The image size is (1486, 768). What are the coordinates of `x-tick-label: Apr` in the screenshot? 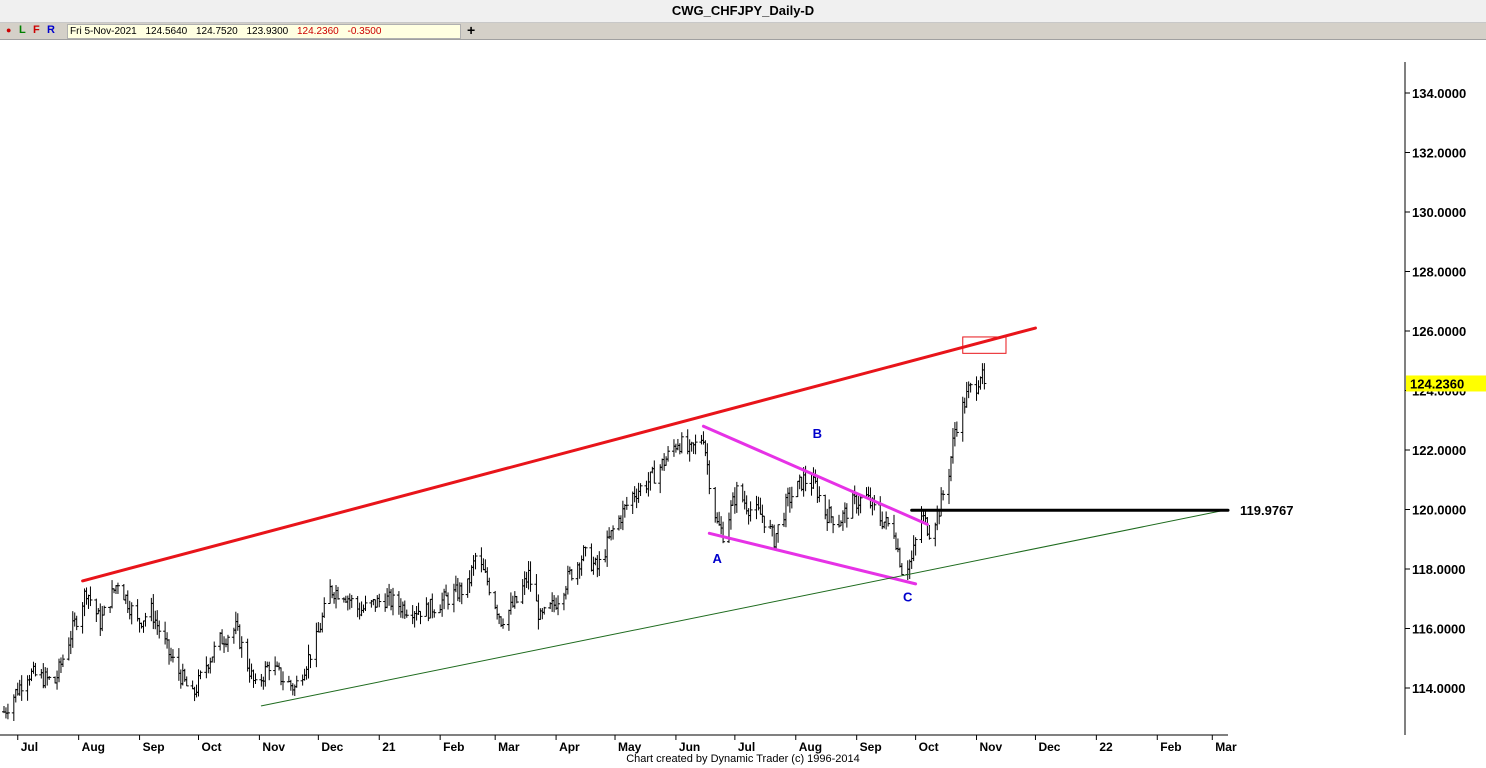 It's located at (569, 747).